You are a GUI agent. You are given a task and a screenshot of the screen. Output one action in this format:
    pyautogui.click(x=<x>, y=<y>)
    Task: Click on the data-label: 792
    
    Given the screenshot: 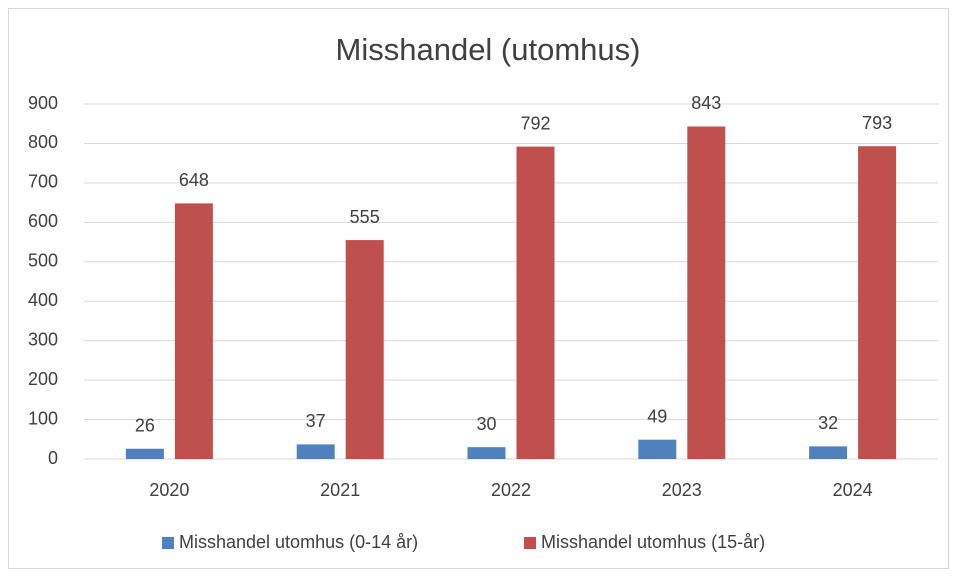 What is the action you would take?
    pyautogui.click(x=535, y=123)
    